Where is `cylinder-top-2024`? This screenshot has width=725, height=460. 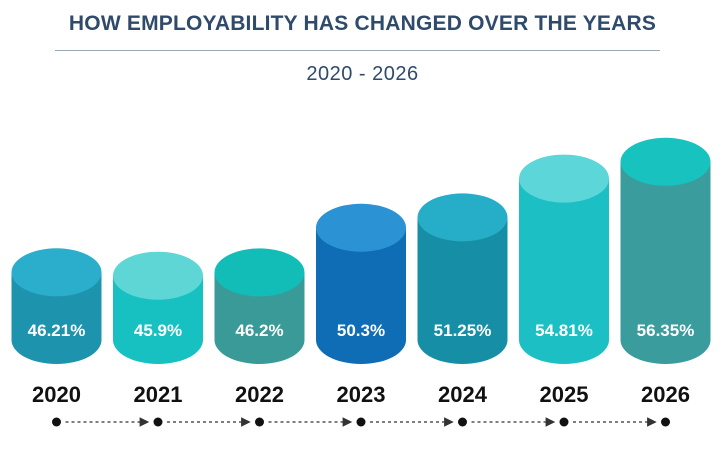
cylinder-top-2024 is located at coordinates (462, 217).